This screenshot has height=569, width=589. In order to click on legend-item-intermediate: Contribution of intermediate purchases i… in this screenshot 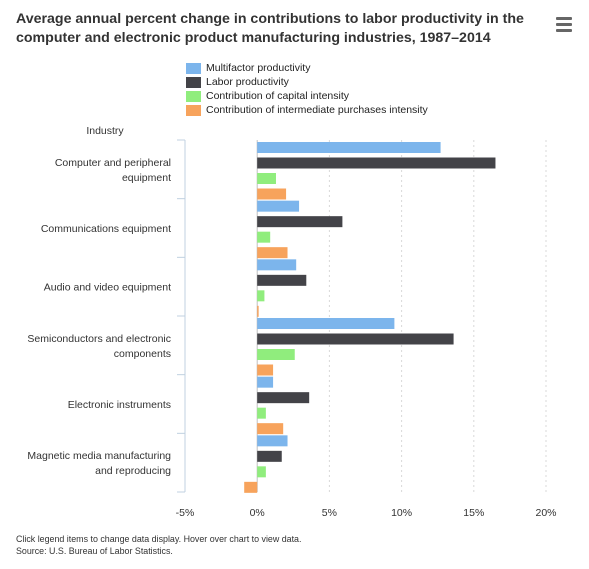, I will do `click(307, 110)`.